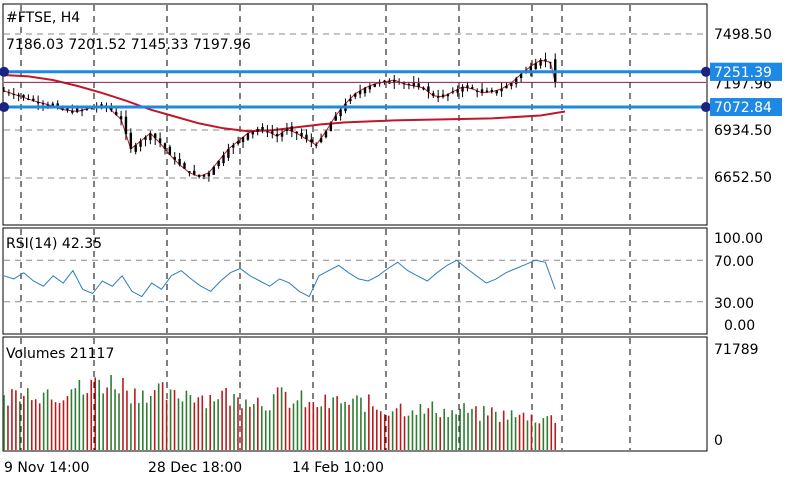 This screenshot has width=800, height=484. What do you see at coordinates (746, 71) in the screenshot?
I see `level-tag-bg-top-overlay` at bounding box center [746, 71].